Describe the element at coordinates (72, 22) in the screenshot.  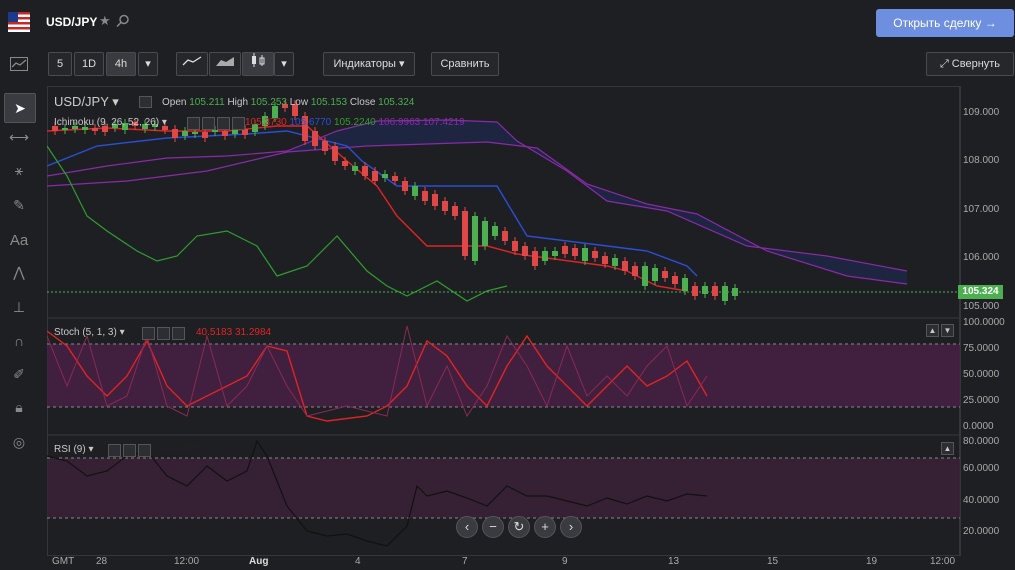
I see `pair-title: USD/JPY` at that location.